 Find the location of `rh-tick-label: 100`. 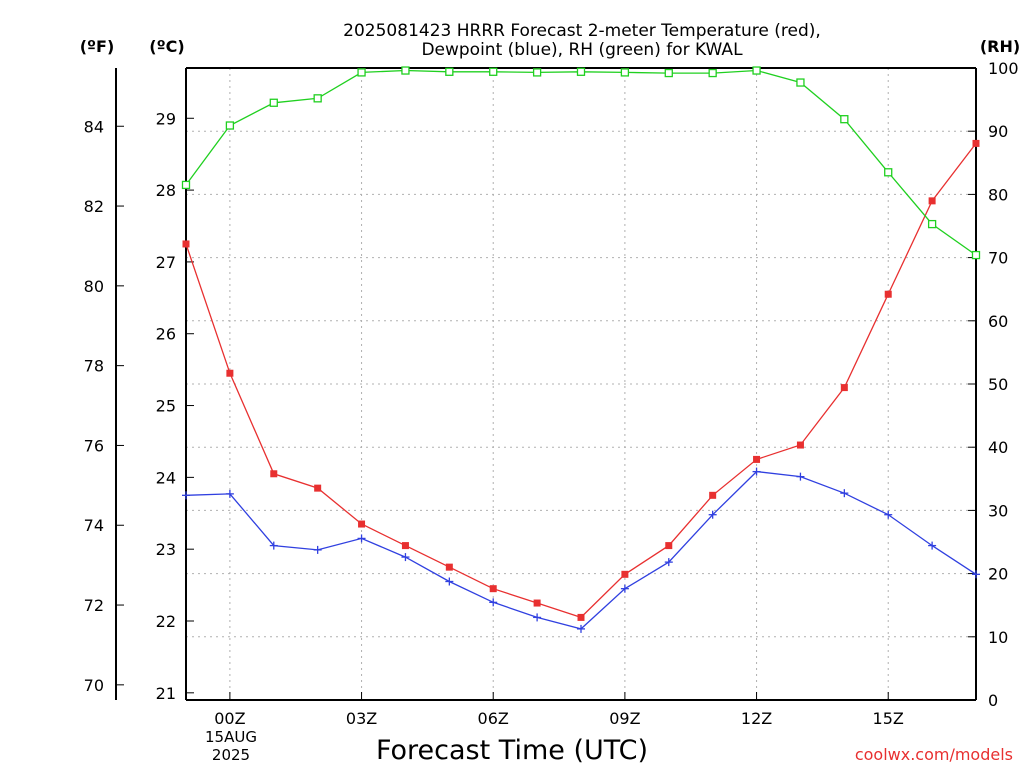

rh-tick-label: 100 is located at coordinates (1003, 68).